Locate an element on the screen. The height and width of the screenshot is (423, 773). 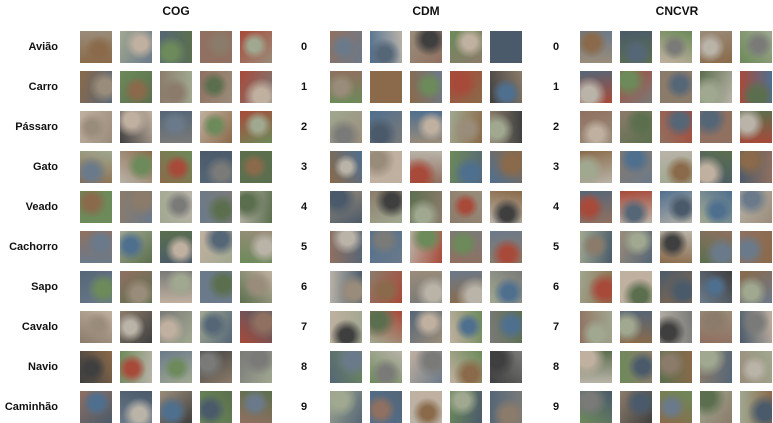
class-label: Avião is located at coordinates (43, 47).